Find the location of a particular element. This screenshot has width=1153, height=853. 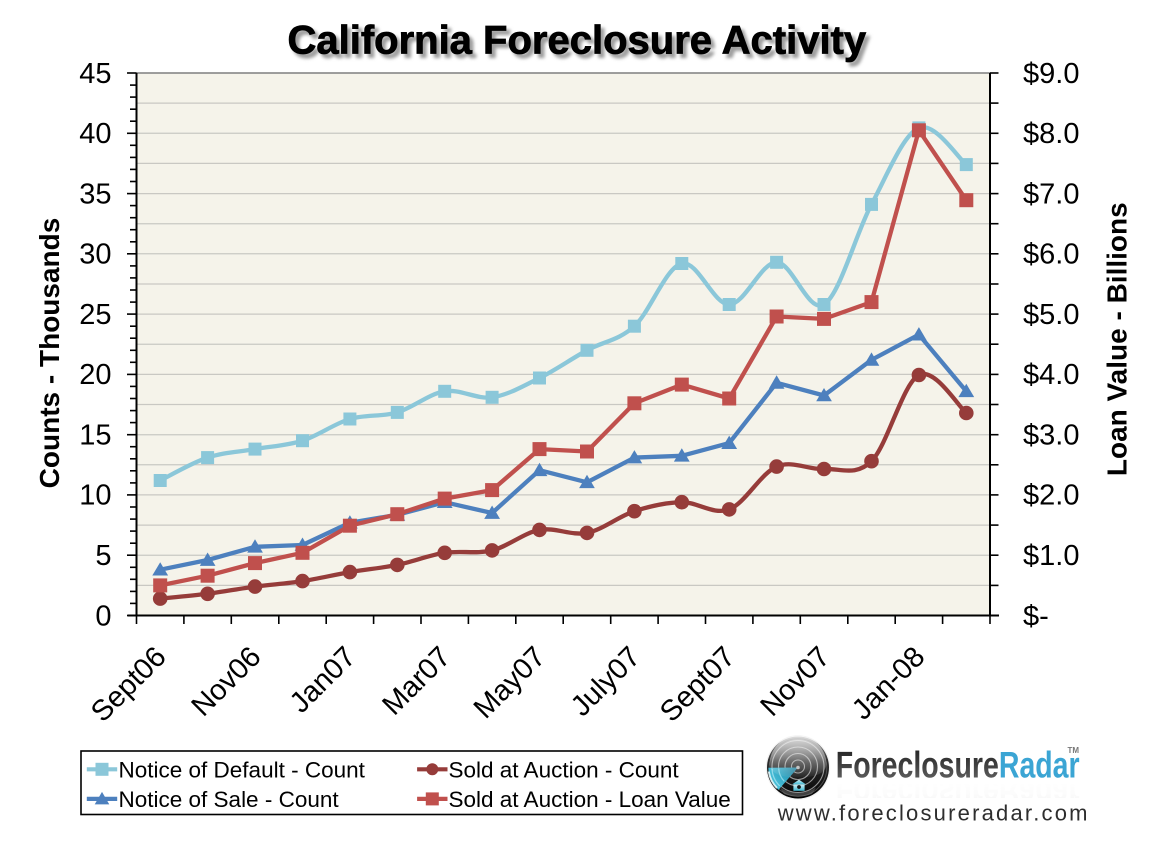

svg-text: $7.0 is located at coordinates (1051, 194).